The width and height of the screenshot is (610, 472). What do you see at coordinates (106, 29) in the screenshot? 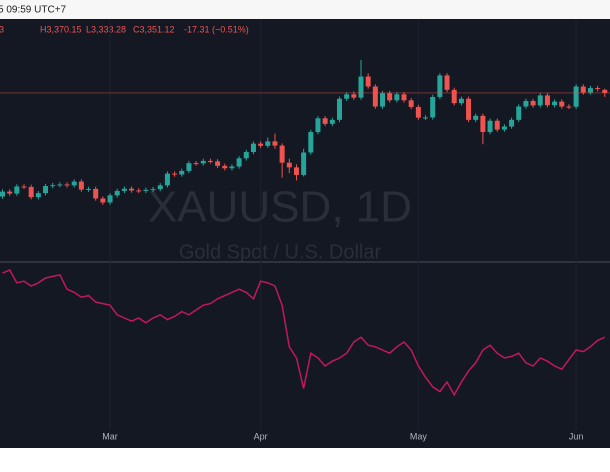
I see `legend-low: L3,333.28` at bounding box center [106, 29].